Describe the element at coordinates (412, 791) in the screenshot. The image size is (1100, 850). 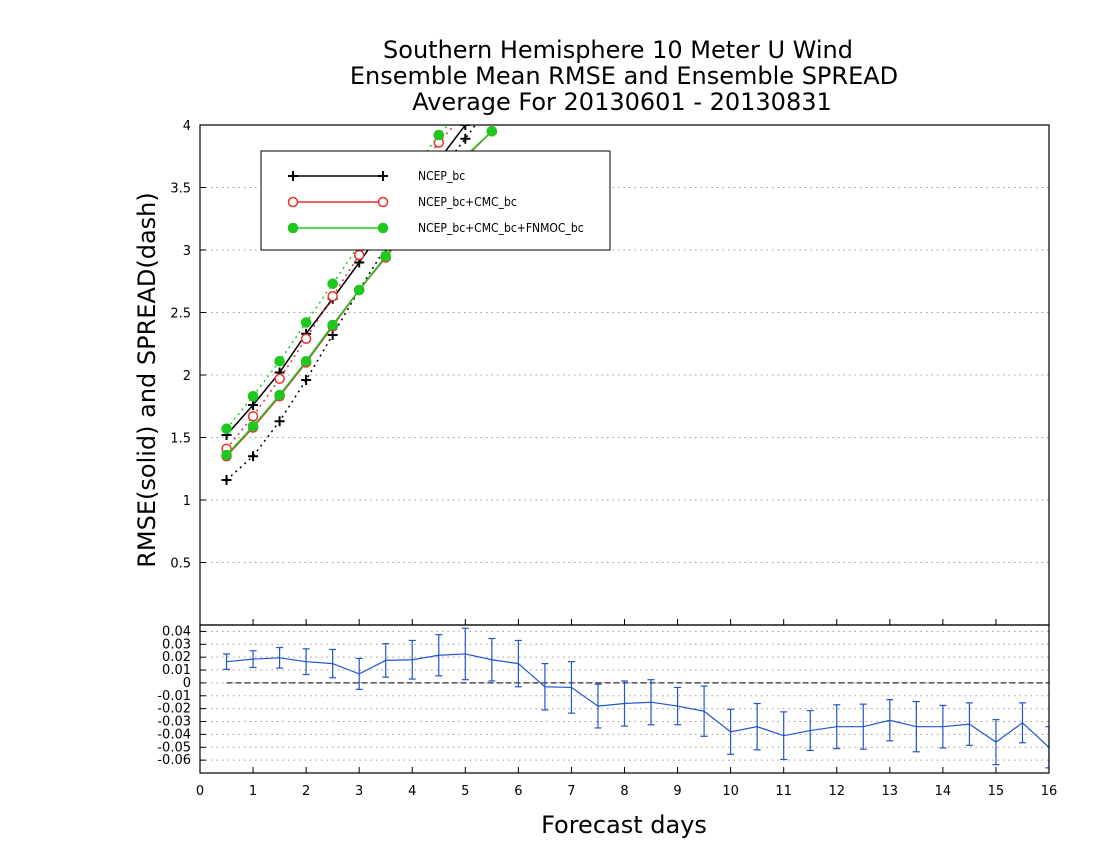
I see `x-tick-label: 4` at that location.